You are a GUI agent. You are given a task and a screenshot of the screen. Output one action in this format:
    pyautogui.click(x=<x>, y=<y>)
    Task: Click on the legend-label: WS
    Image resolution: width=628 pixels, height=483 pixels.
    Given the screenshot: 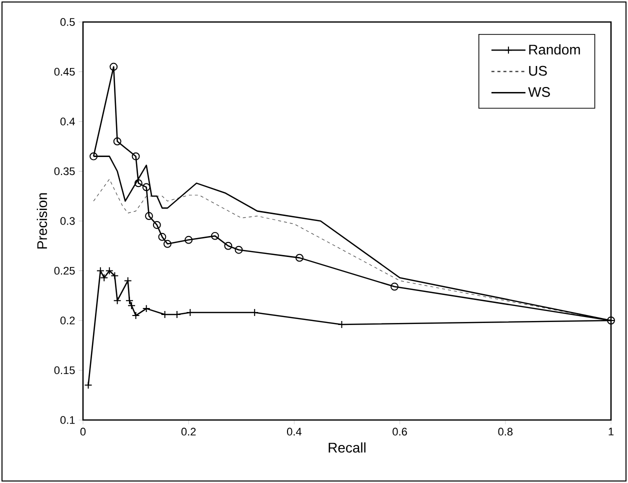 What is the action you would take?
    pyautogui.click(x=539, y=92)
    